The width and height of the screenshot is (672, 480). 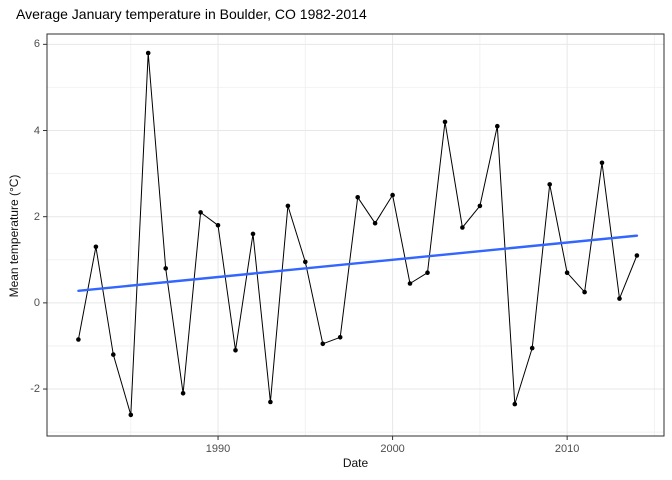 What do you see at coordinates (35, 389) in the screenshot?
I see `y-tick-label: -2` at bounding box center [35, 389].